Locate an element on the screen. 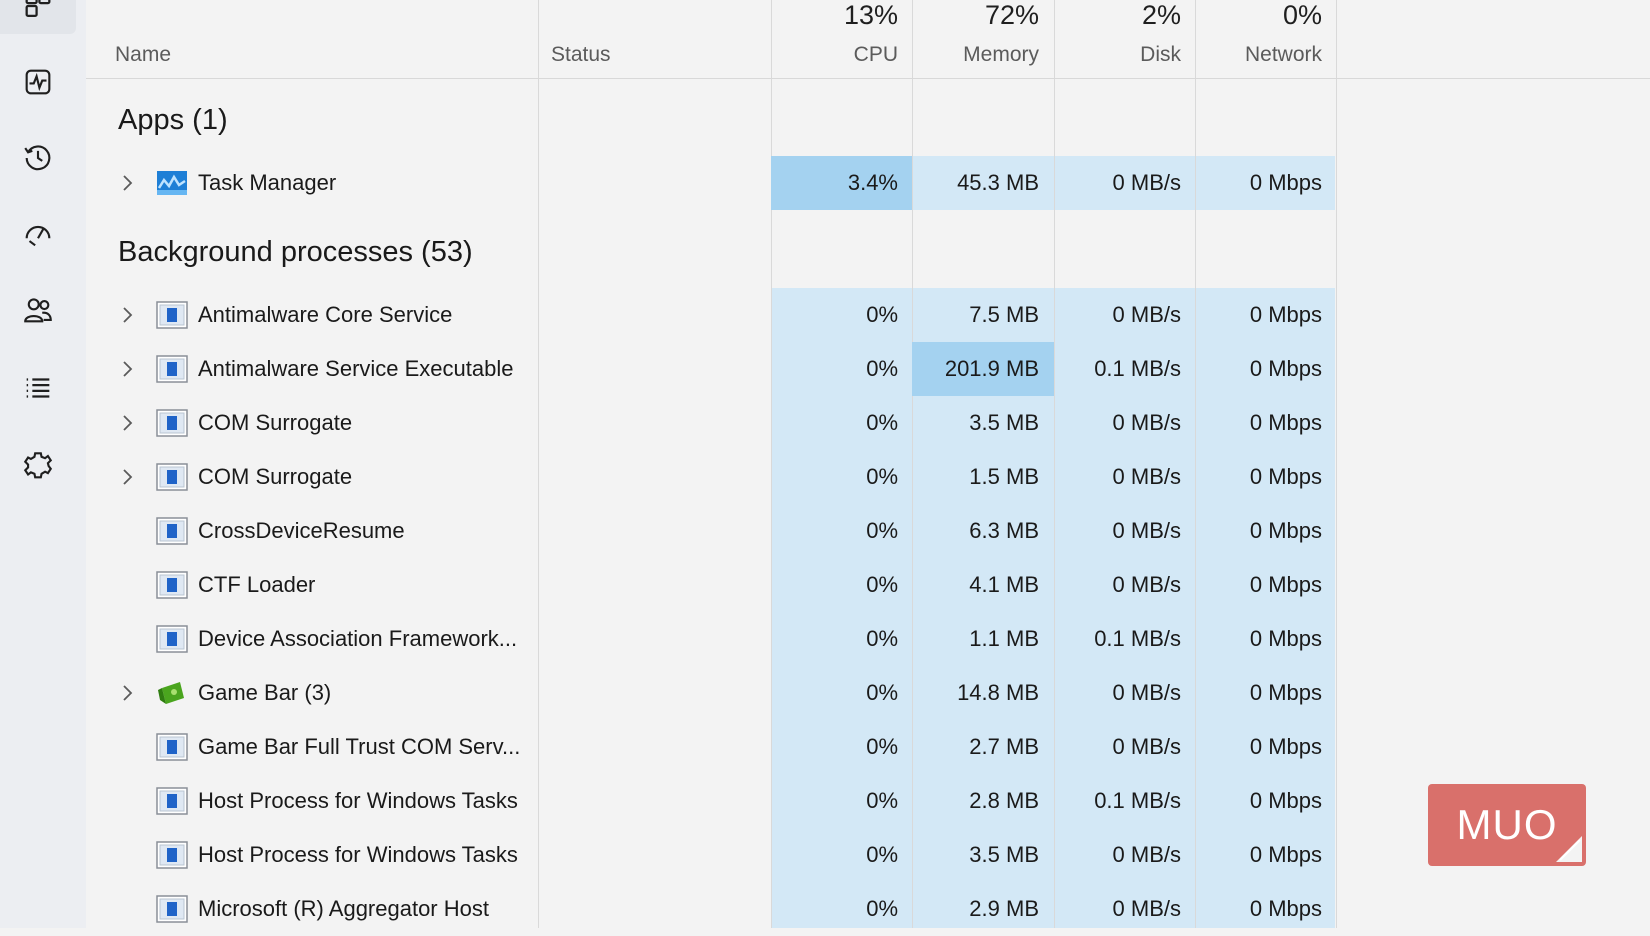  process-name: Game Bar (3) is located at coordinates (265, 692).